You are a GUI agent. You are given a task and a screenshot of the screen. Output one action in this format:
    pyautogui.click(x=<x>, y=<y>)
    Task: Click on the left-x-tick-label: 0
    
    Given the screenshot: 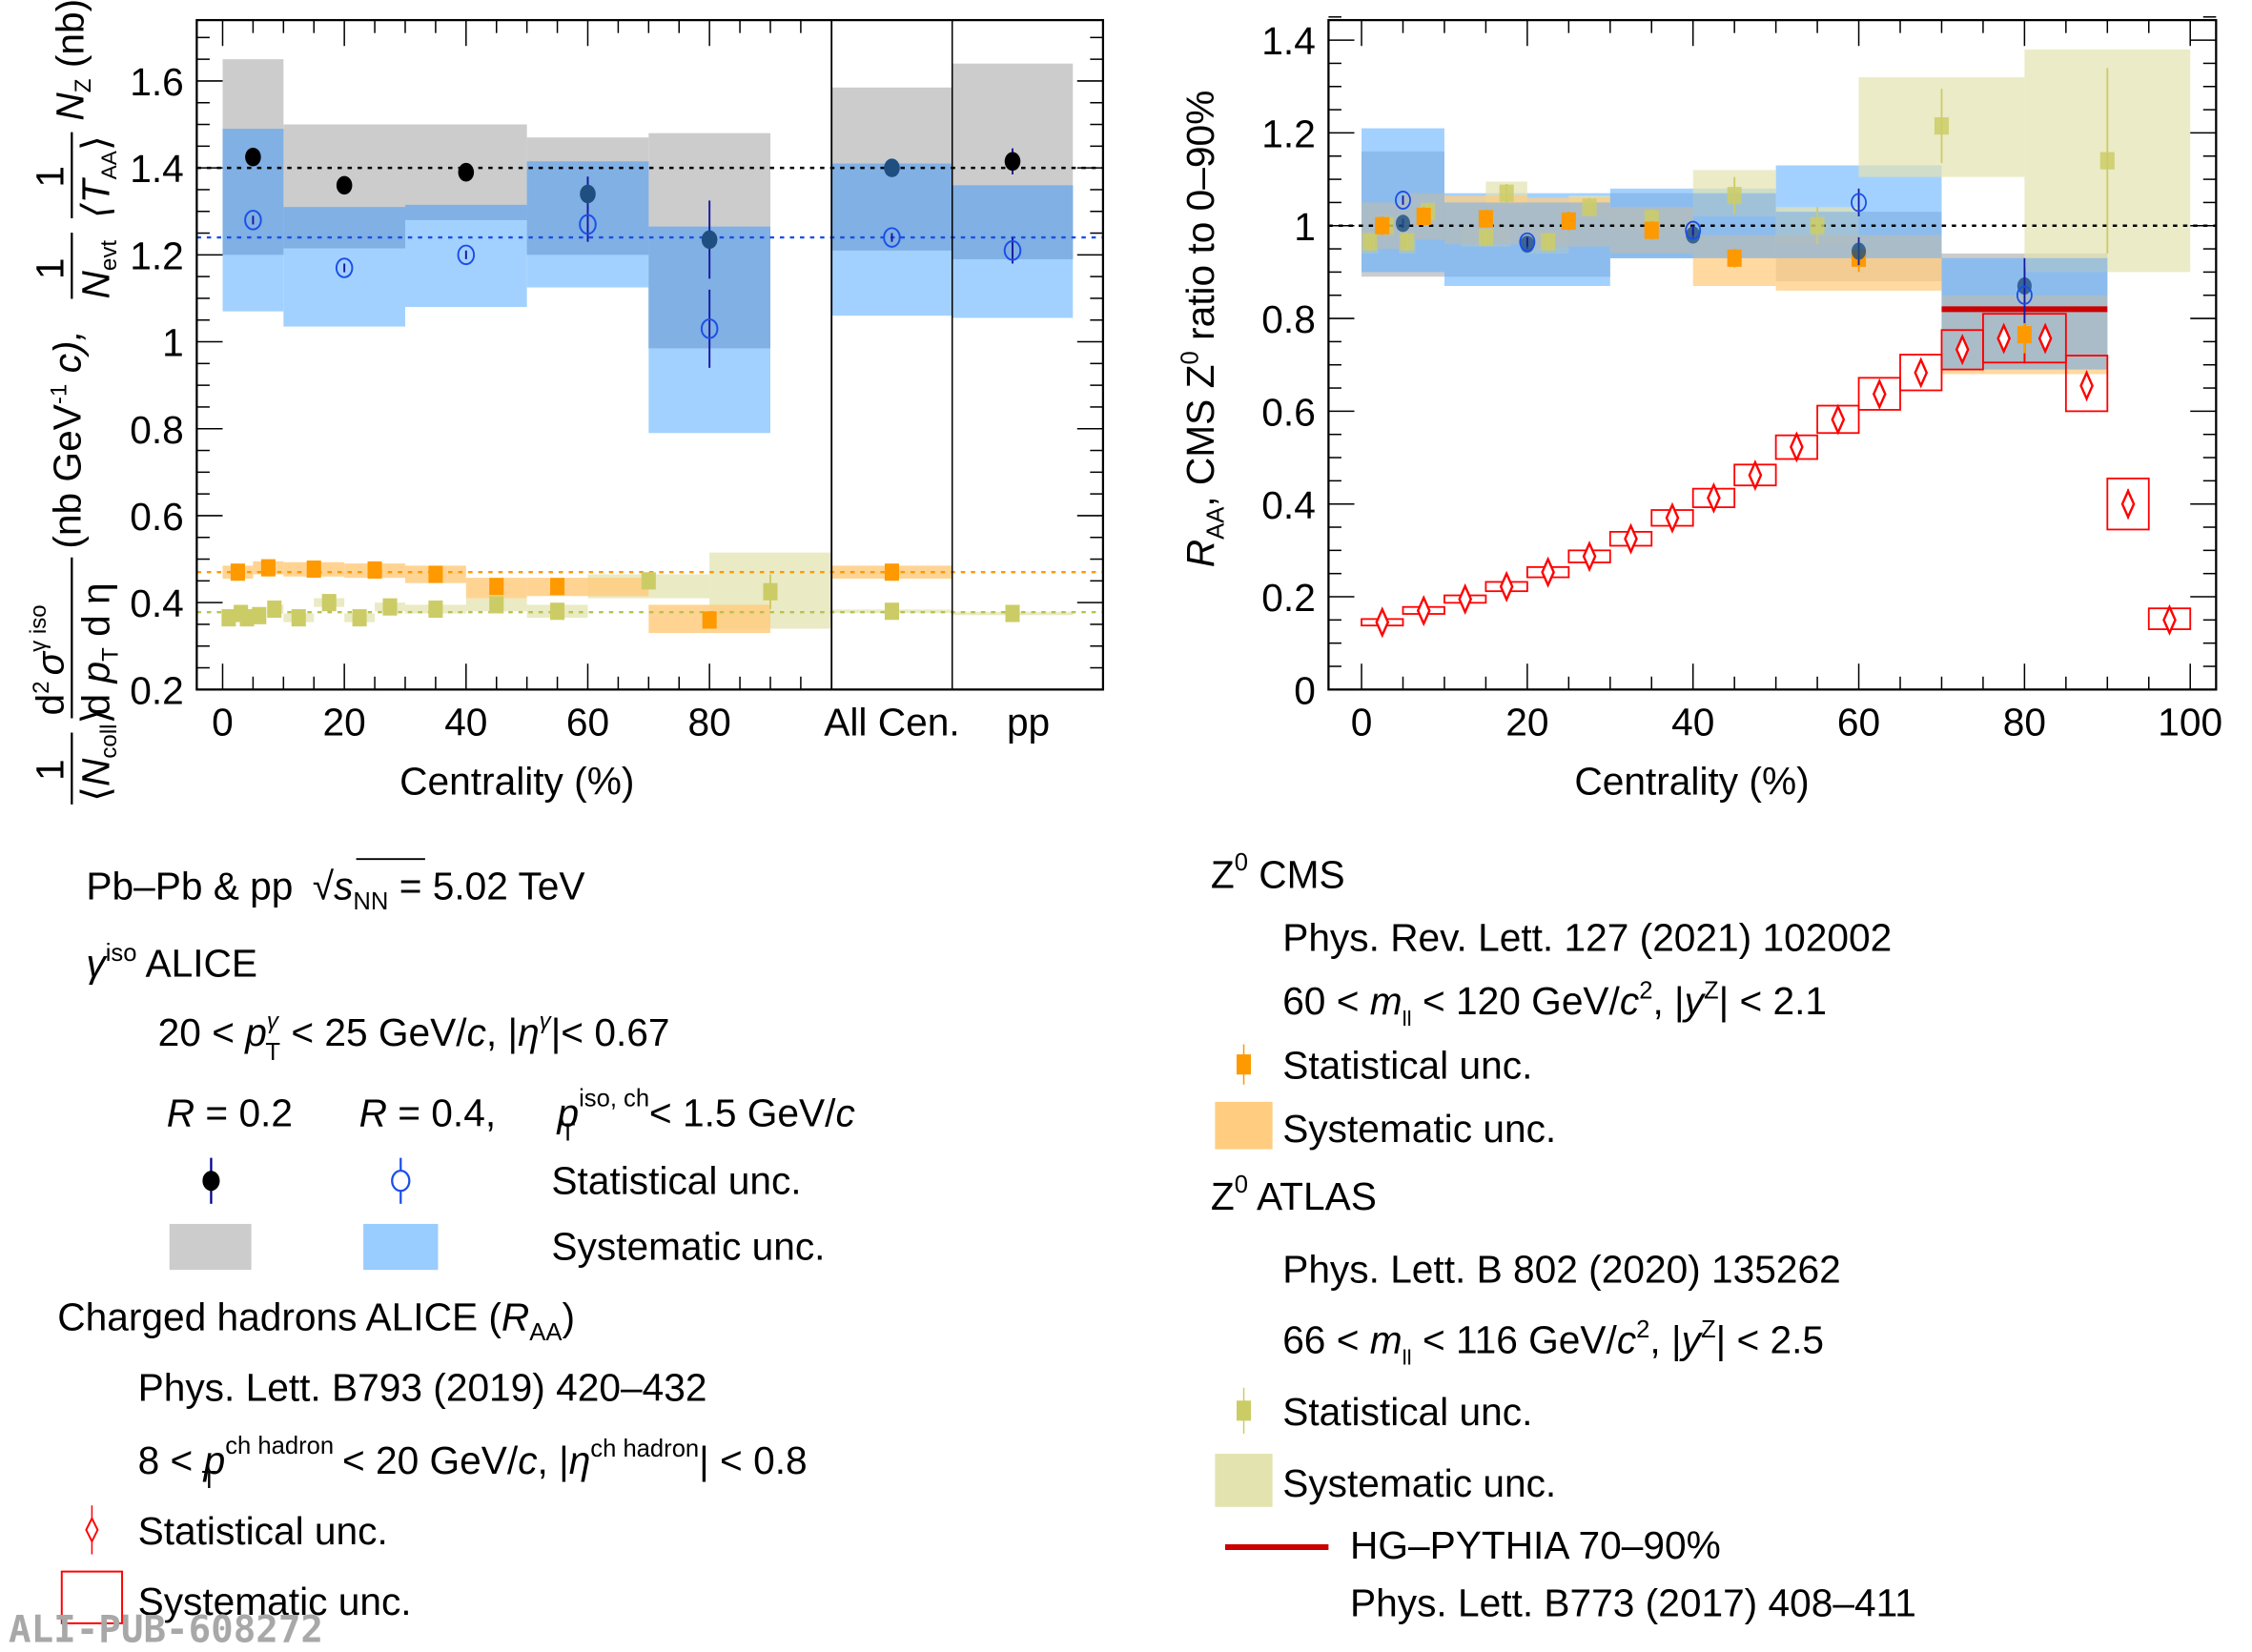 What is the action you would take?
    pyautogui.click(x=223, y=722)
    